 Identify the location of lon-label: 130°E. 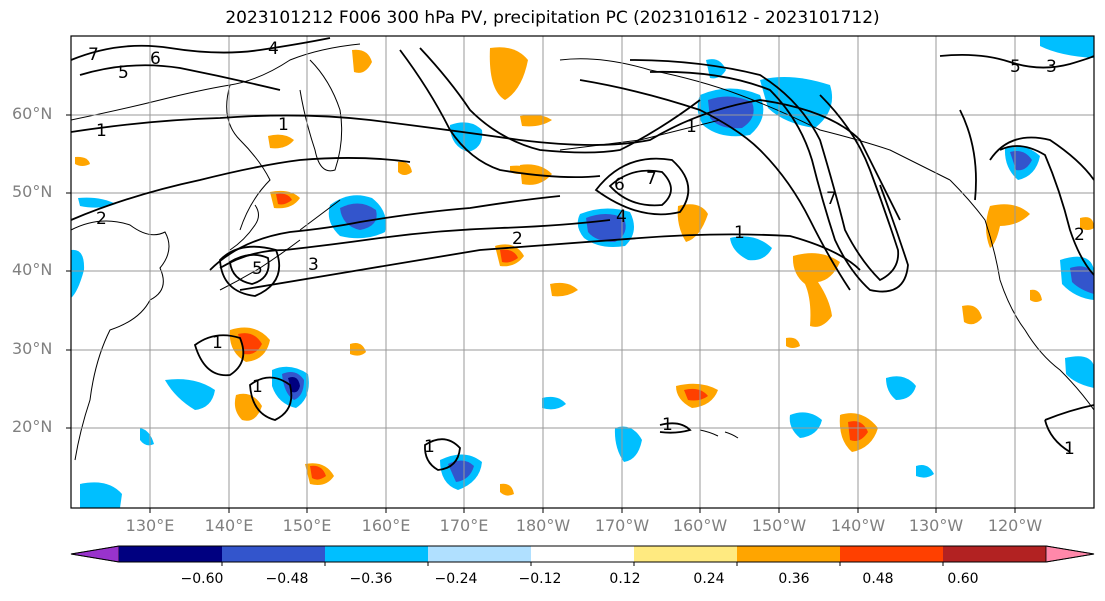
(150, 525).